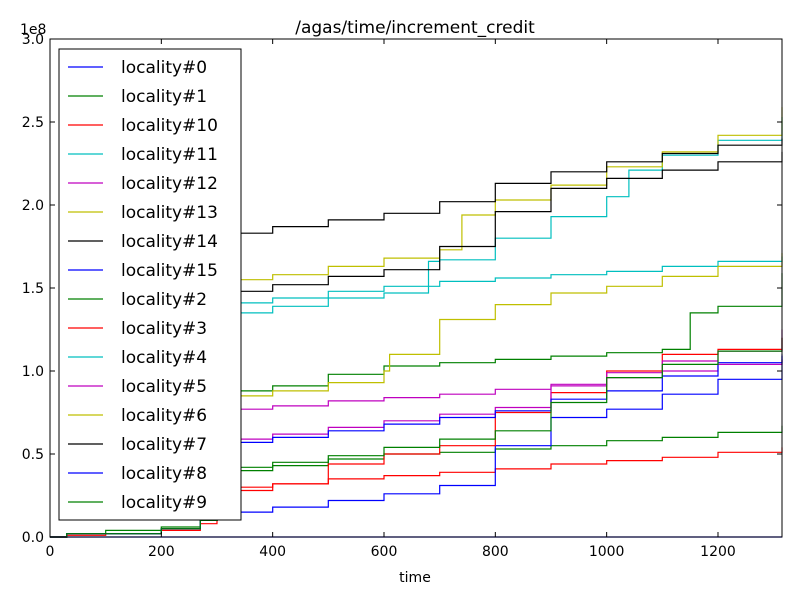  I want to click on x-tick-label: 1200, so click(718, 552).